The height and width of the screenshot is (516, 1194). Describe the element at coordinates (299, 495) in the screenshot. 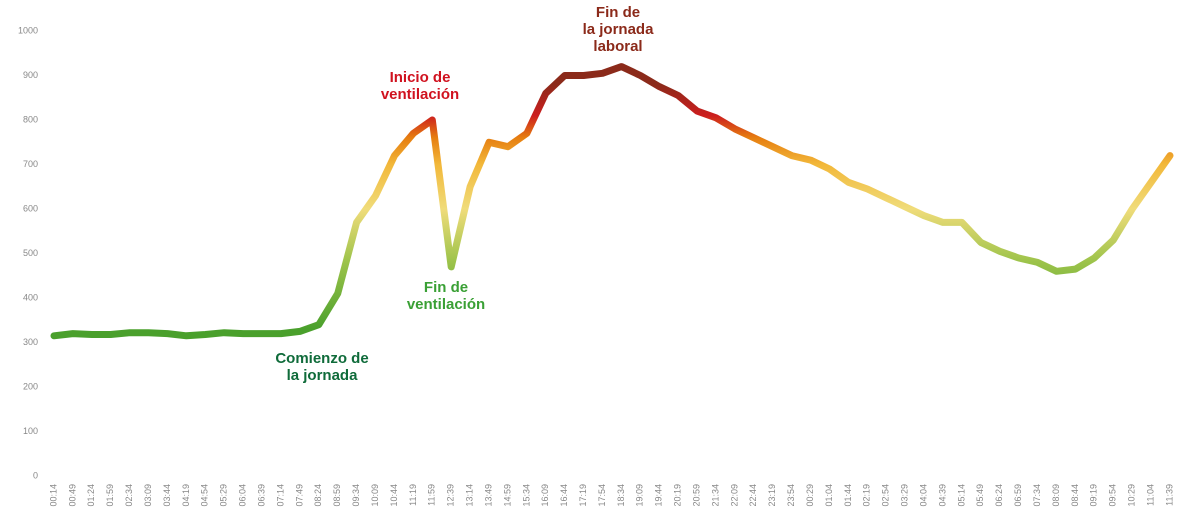

I see `x-tick-label: 07:49` at that location.